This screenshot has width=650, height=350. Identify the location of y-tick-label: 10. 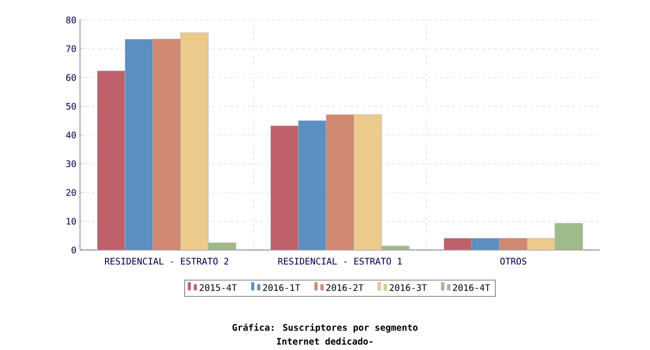
(71, 221).